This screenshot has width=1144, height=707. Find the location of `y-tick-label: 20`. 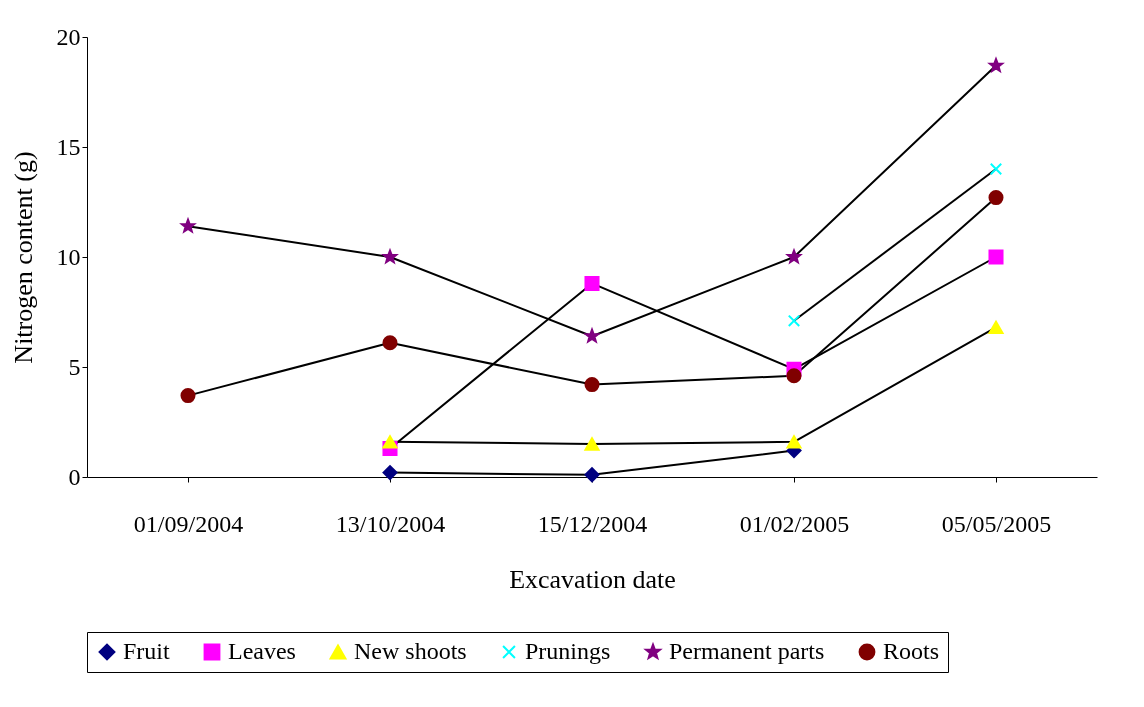

y-tick-label: 20 is located at coordinates (68, 36).